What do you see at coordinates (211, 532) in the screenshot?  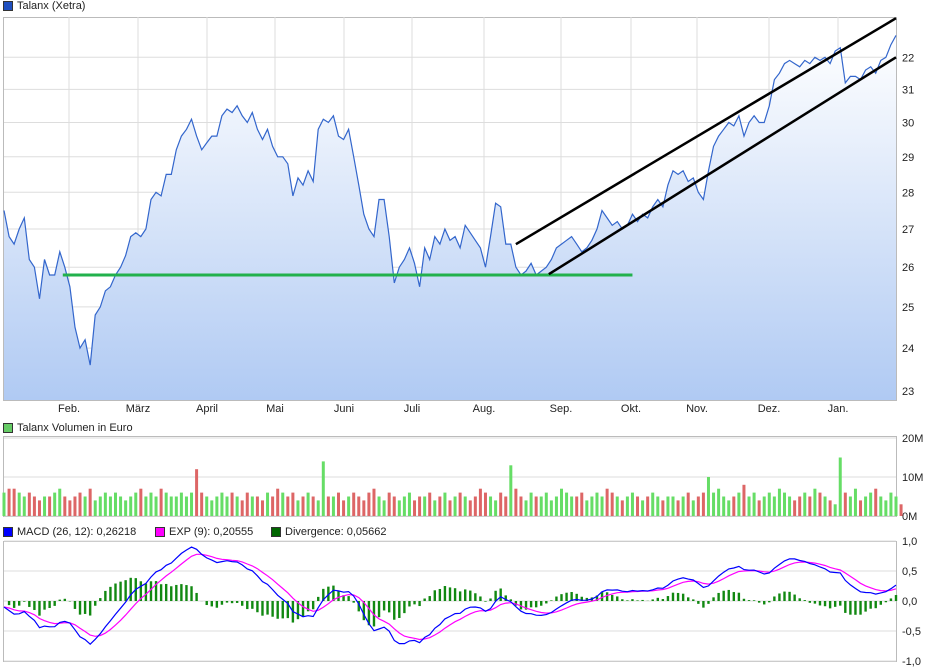 I see `legend-label: EXP (9): 0,20555` at bounding box center [211, 532].